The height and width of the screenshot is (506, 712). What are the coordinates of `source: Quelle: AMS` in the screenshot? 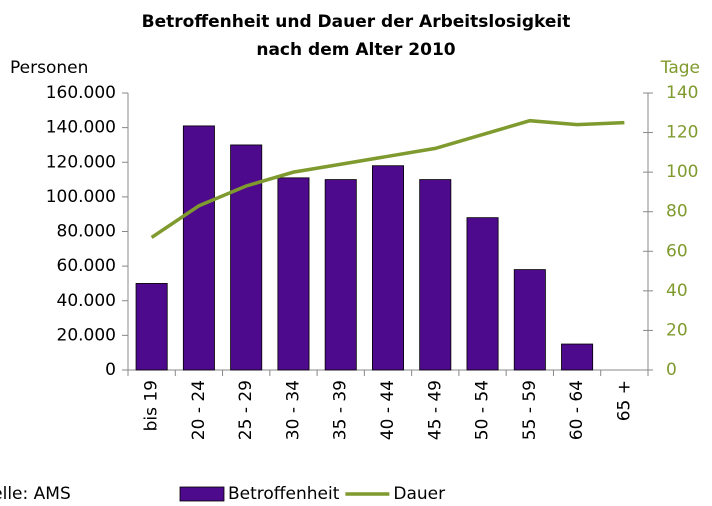 It's located at (35, 494).